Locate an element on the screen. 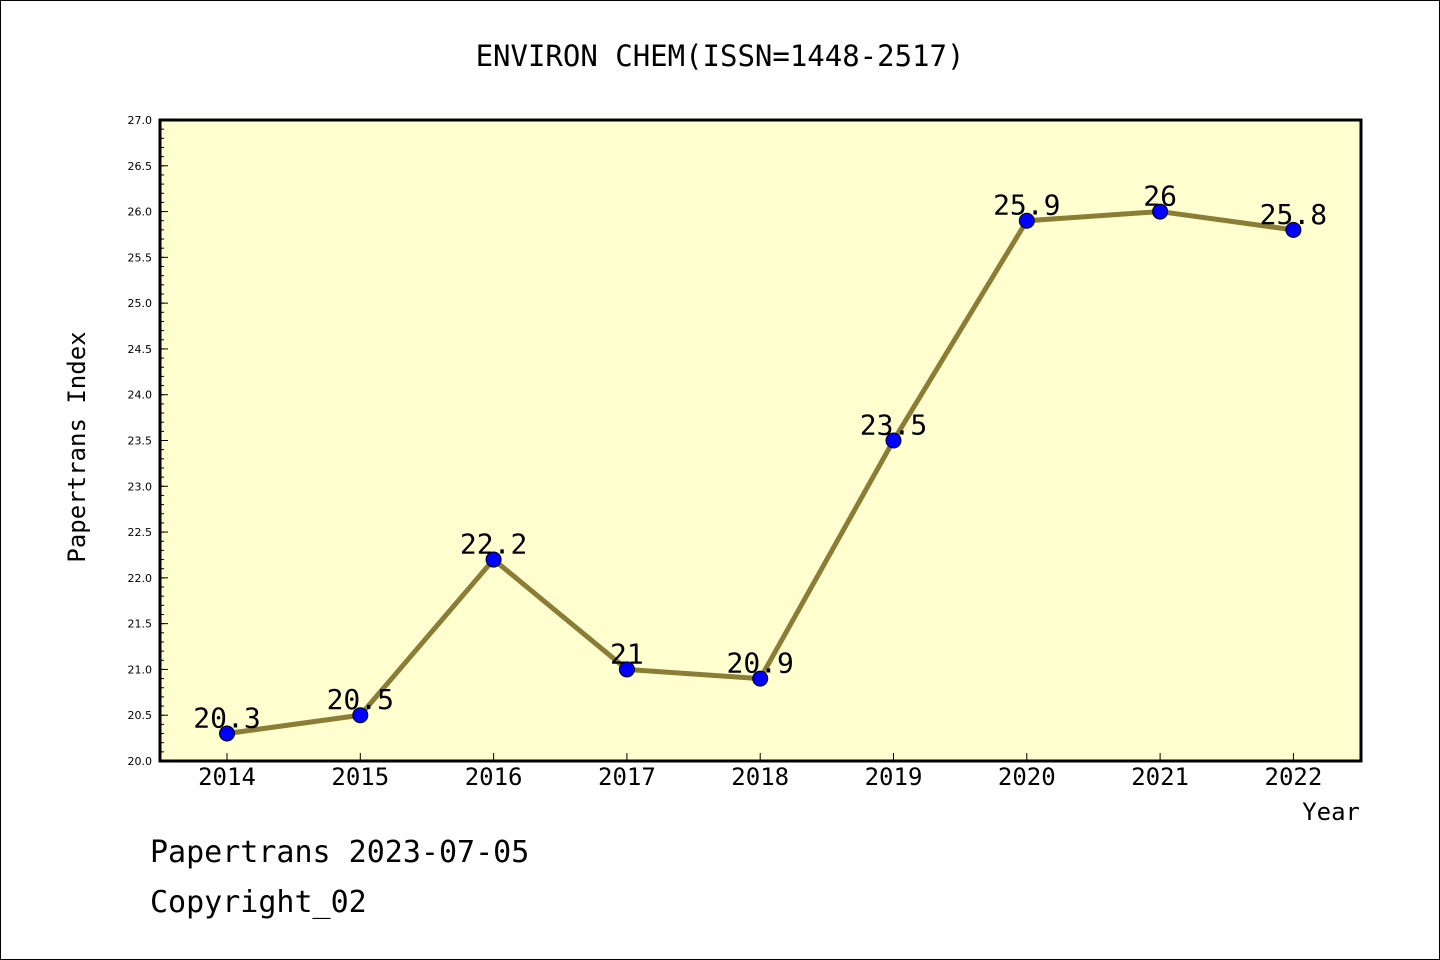 The height and width of the screenshot is (960, 1440). data-point-2017 is located at coordinates (626, 669).